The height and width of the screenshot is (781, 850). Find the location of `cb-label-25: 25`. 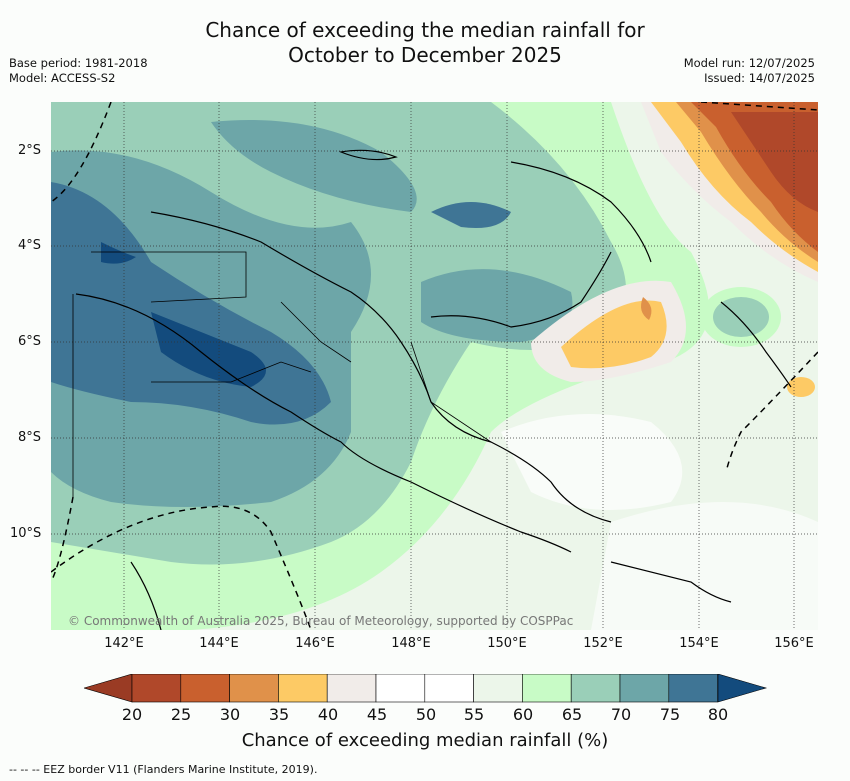

cb-label-25: 25 is located at coordinates (181, 714).